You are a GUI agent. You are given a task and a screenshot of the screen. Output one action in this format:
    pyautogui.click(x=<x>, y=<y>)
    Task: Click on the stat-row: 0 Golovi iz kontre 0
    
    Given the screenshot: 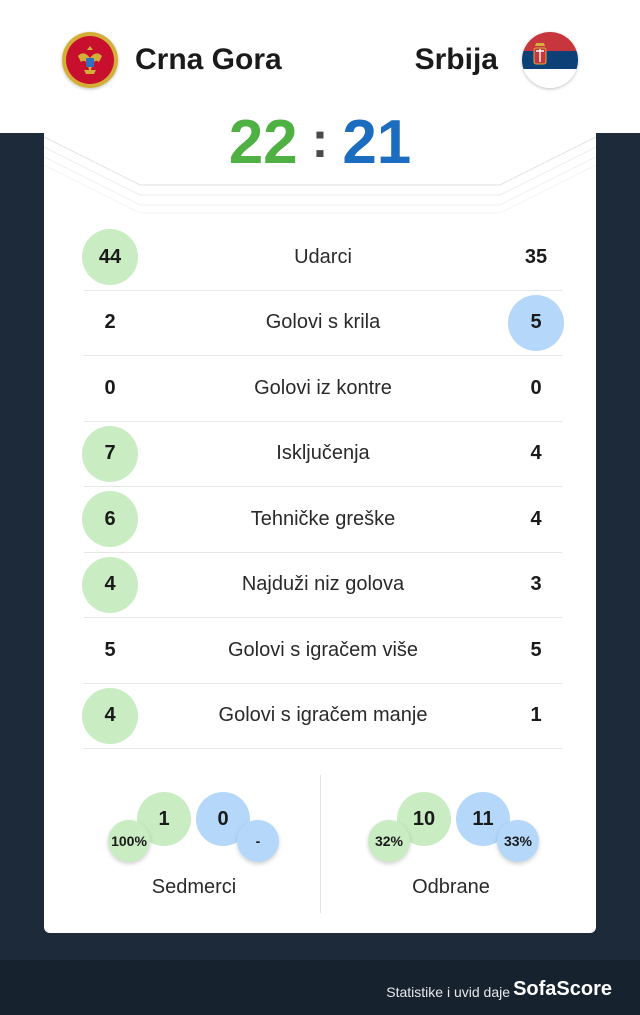 What is the action you would take?
    pyautogui.click(x=323, y=389)
    